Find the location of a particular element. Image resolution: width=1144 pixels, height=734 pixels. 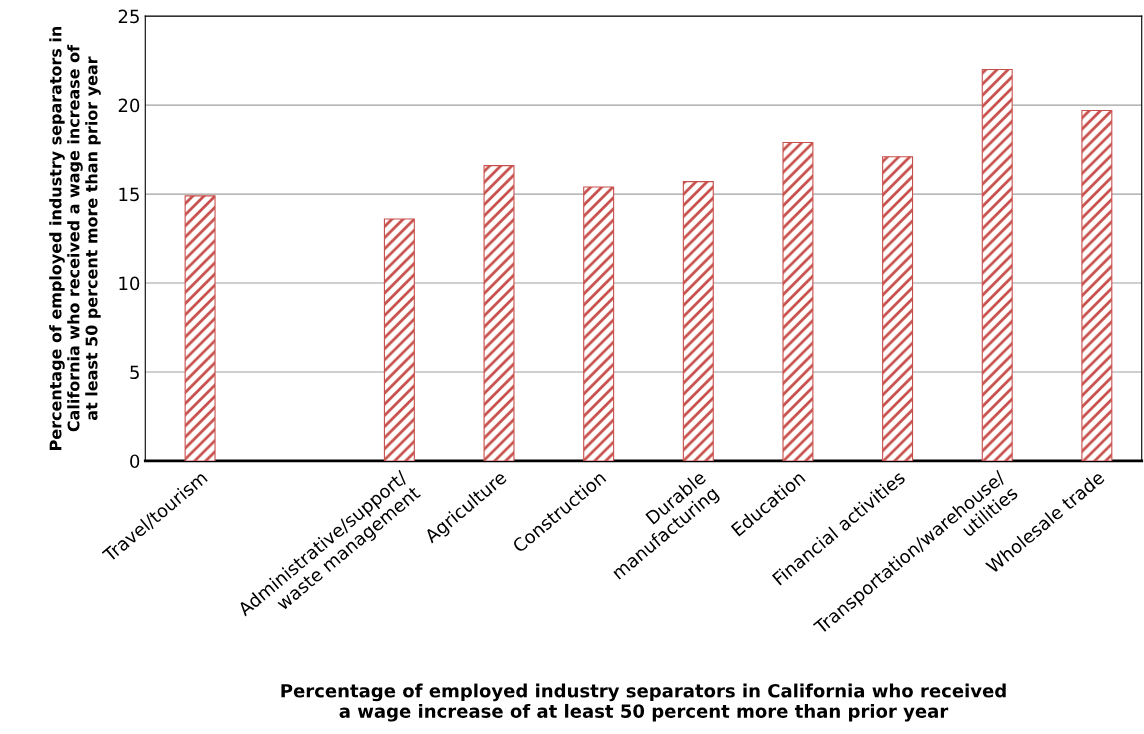

y-tick-label: 0 is located at coordinates (135, 461).